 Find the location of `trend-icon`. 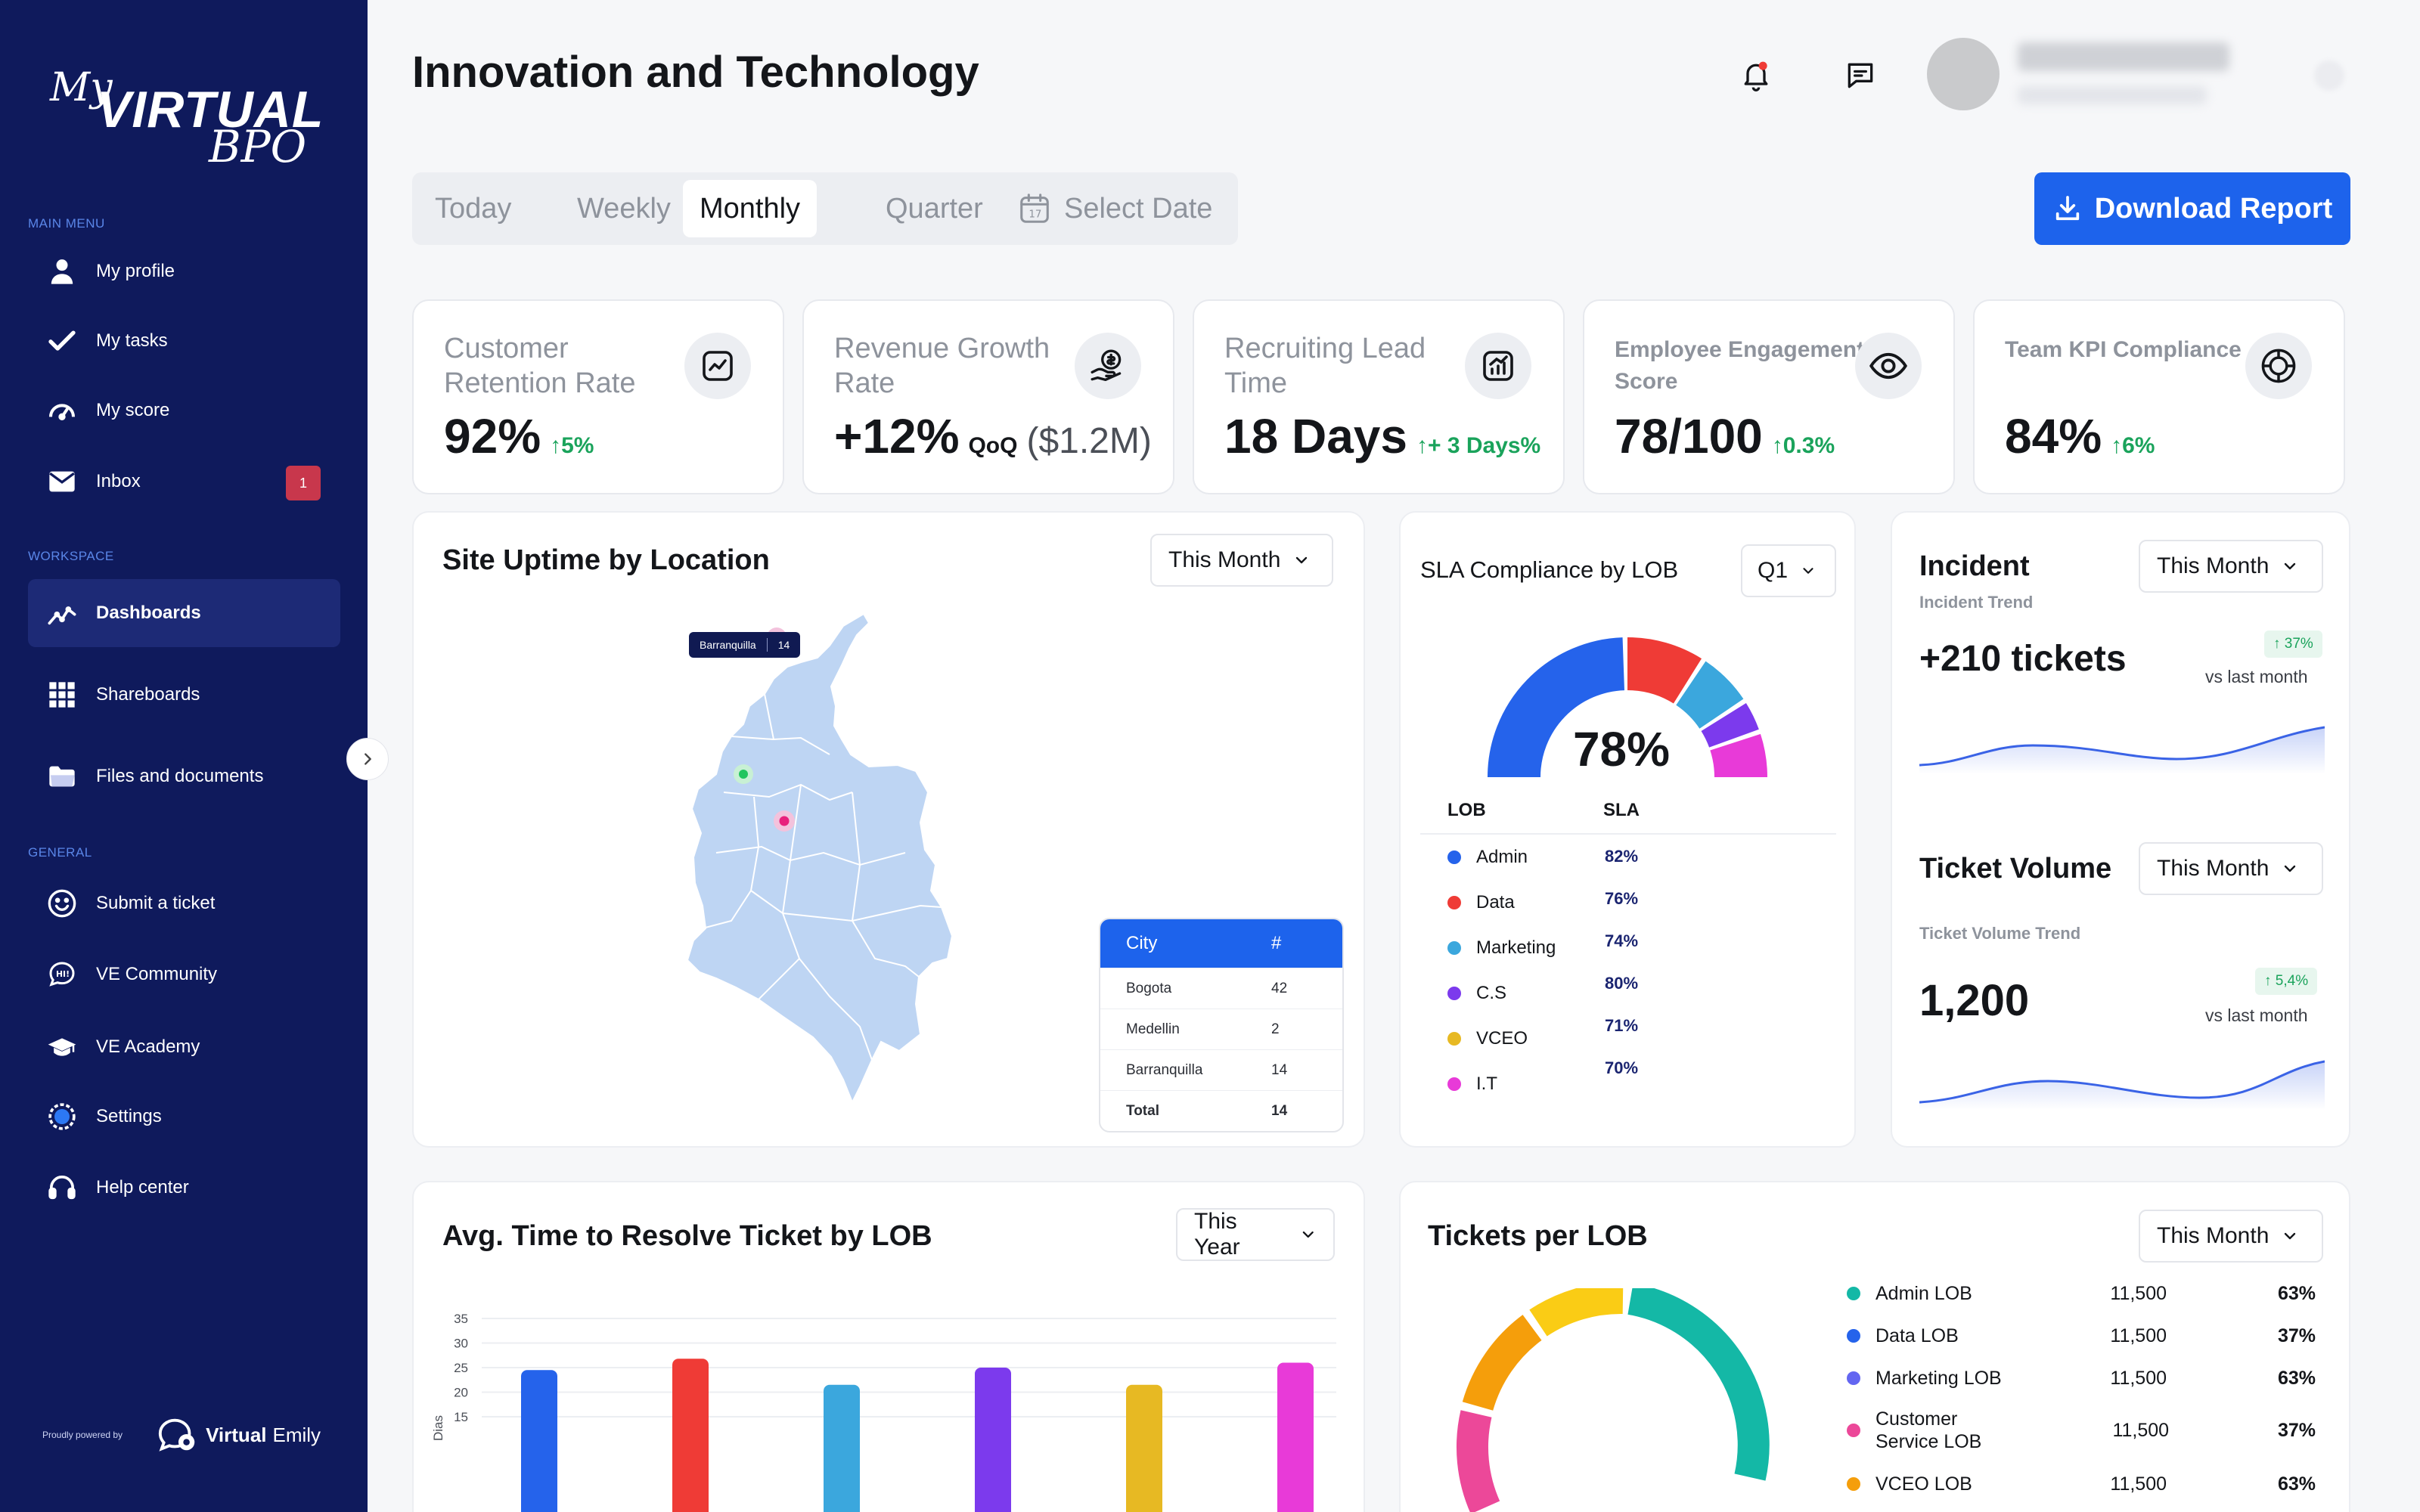

trend-icon is located at coordinates (717, 366).